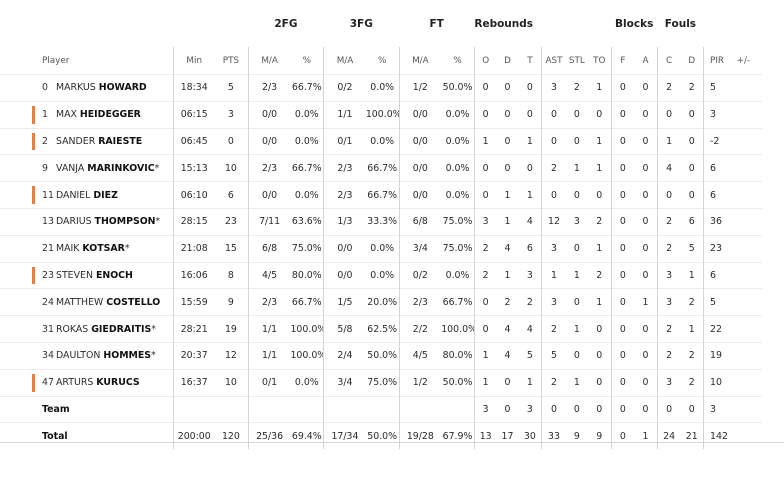 The height and width of the screenshot is (478, 784). I want to click on player-cell: 31 ROKAS GIEDRAITIS*, so click(87, 329).